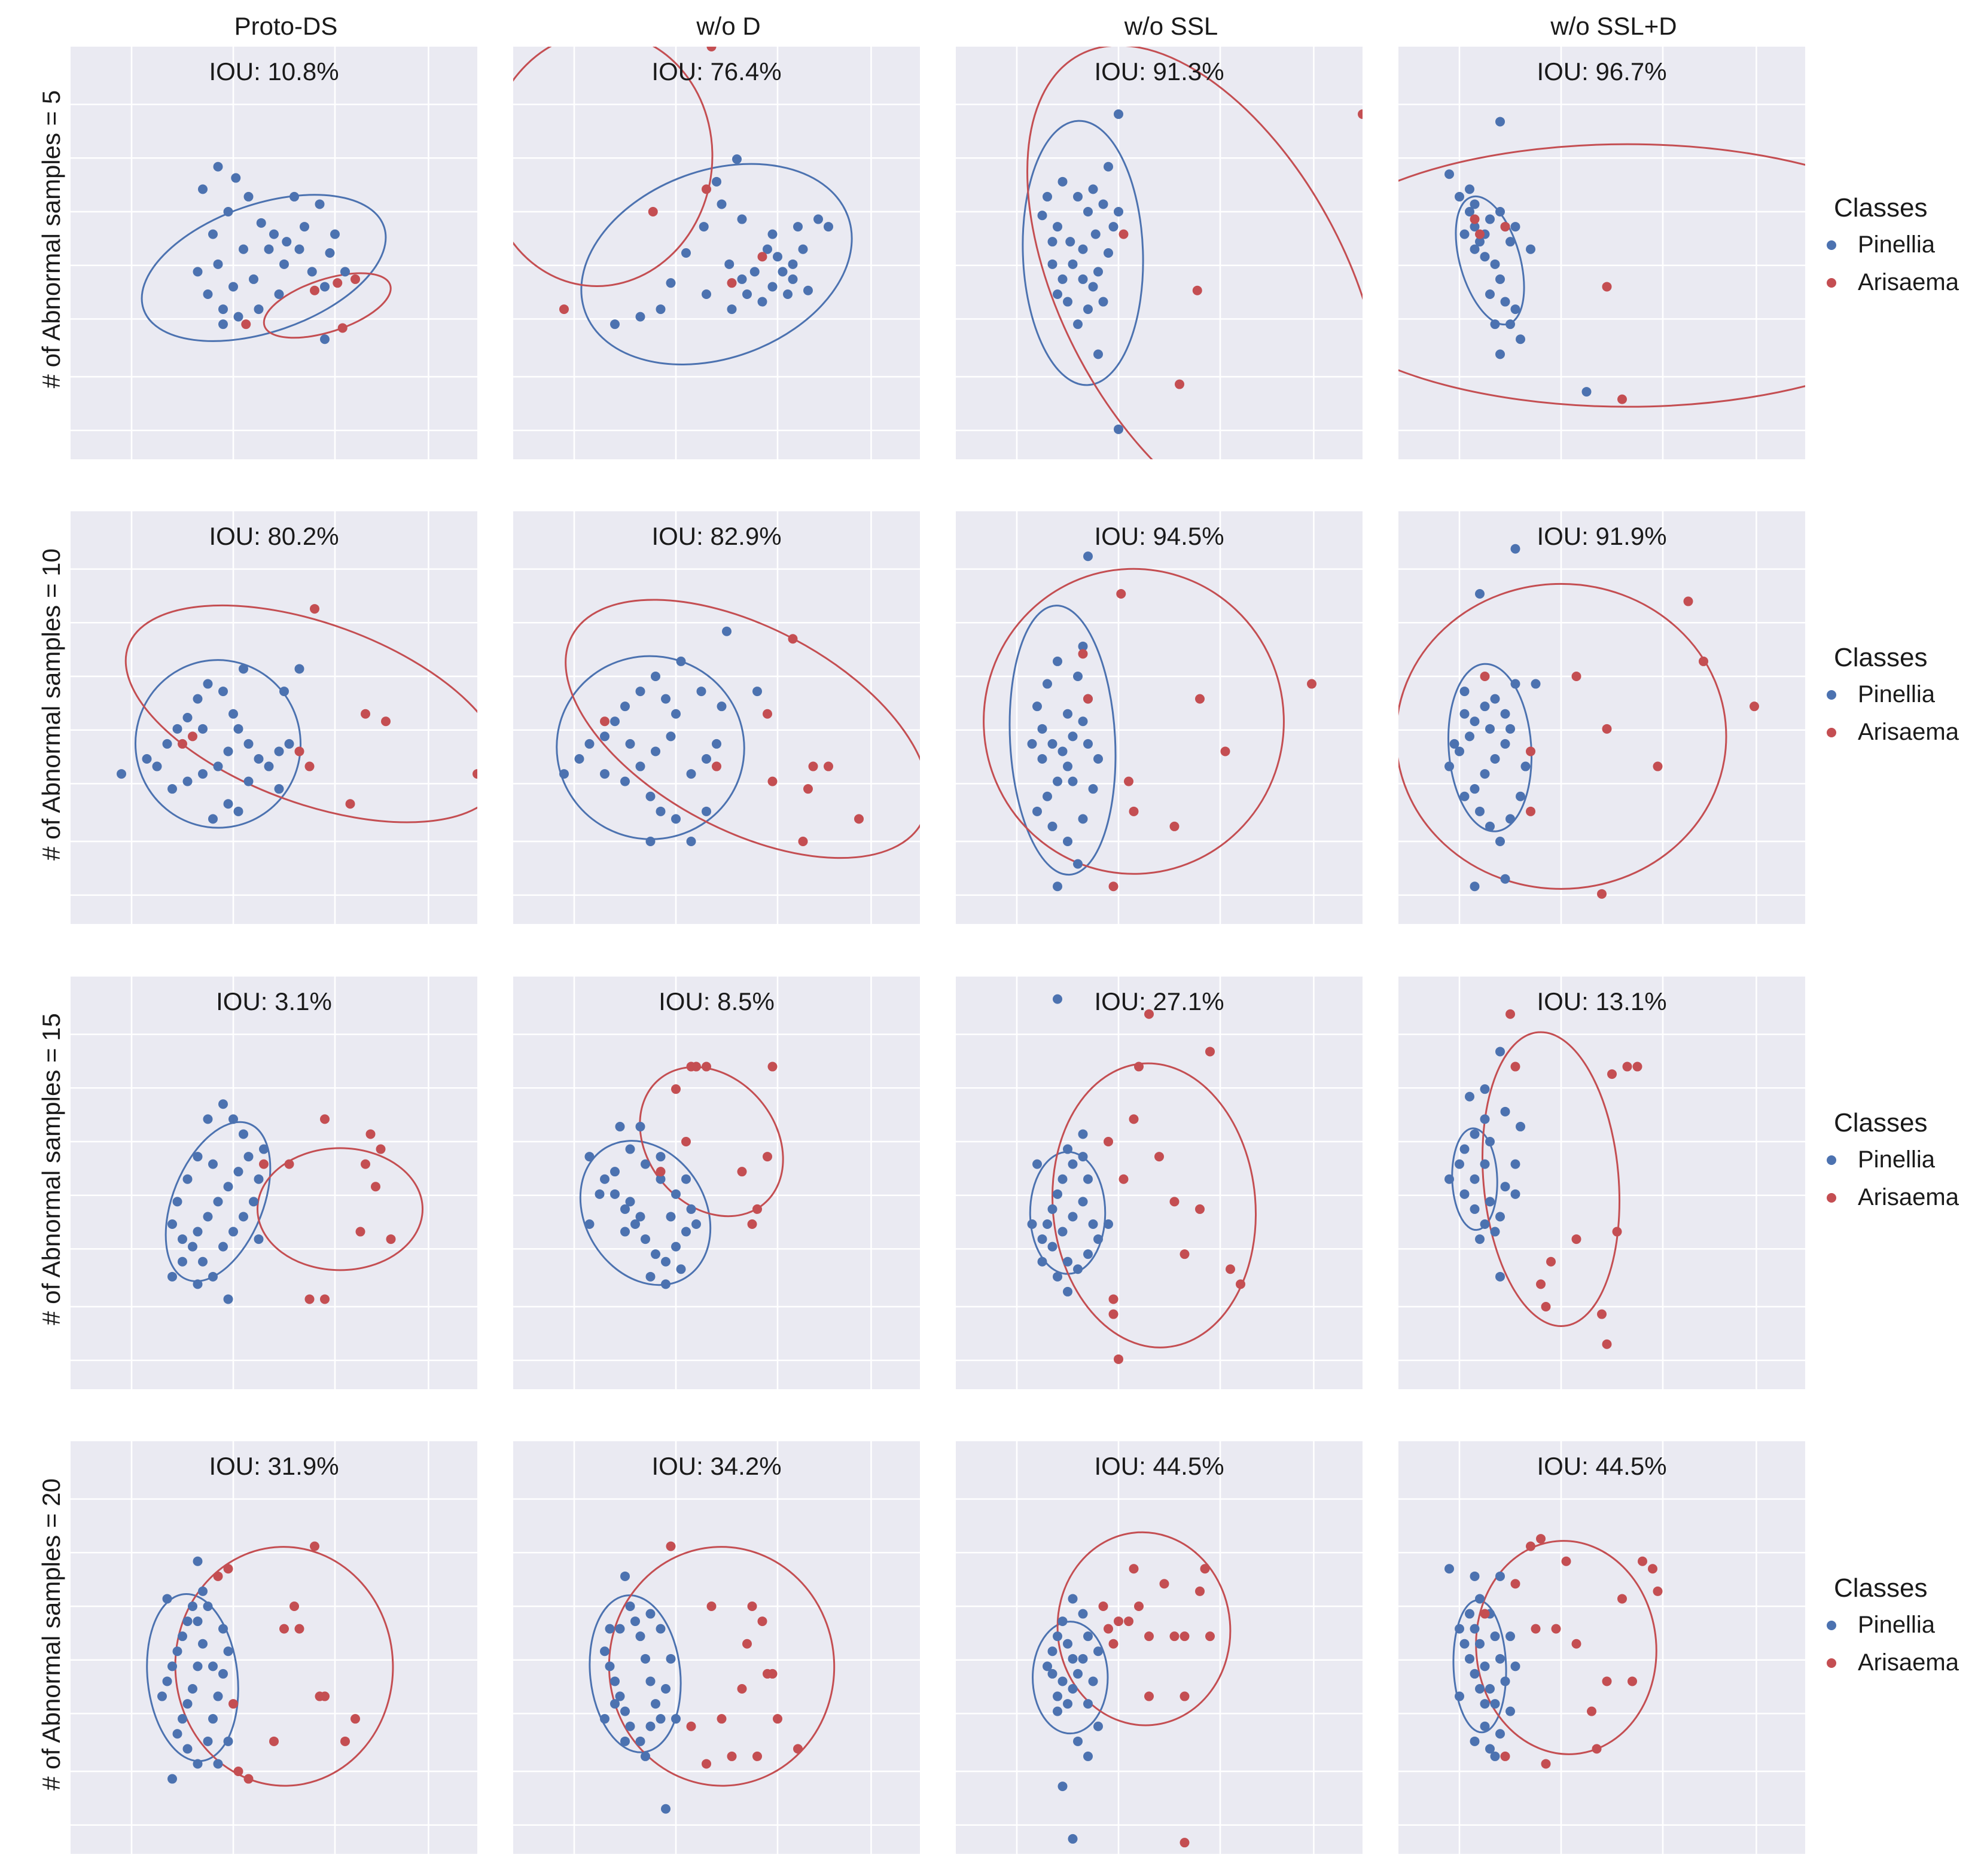 The width and height of the screenshot is (1984, 1876). Describe the element at coordinates (51, 239) in the screenshot. I see `row-label-5: # of Abnormal samples = 5` at that location.